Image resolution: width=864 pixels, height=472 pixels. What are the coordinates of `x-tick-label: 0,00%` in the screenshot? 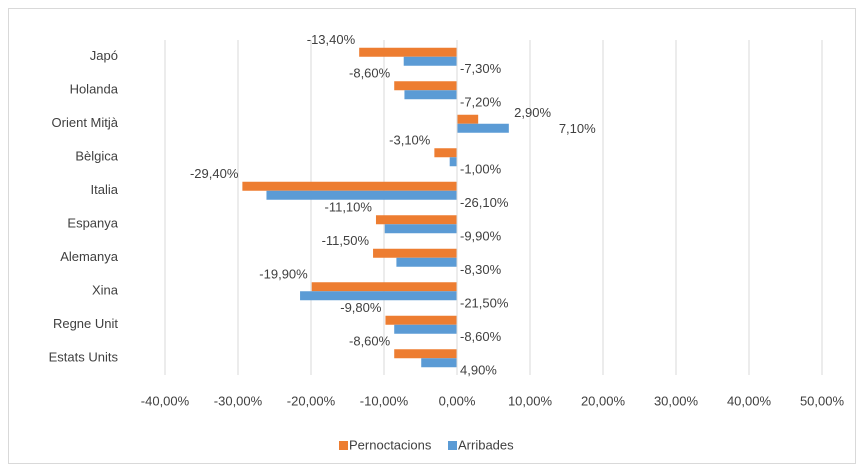 It's located at (457, 400).